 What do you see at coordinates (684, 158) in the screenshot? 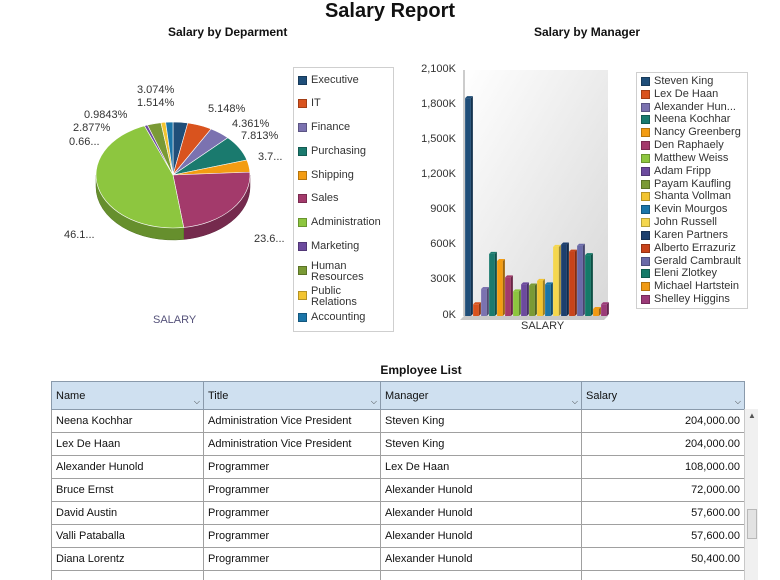
I see `legend-item-matthew-weiss: Matthew Weiss` at bounding box center [684, 158].